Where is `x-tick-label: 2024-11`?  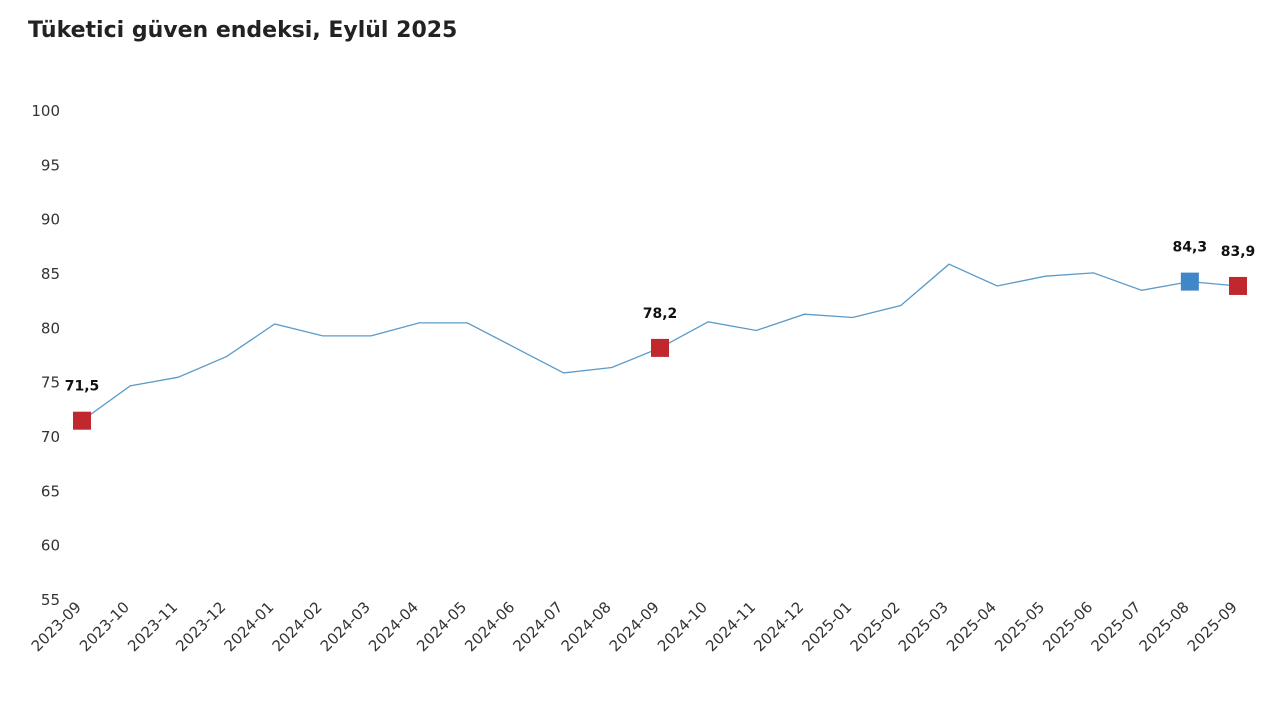 x-tick-label: 2024-11 is located at coordinates (730, 626).